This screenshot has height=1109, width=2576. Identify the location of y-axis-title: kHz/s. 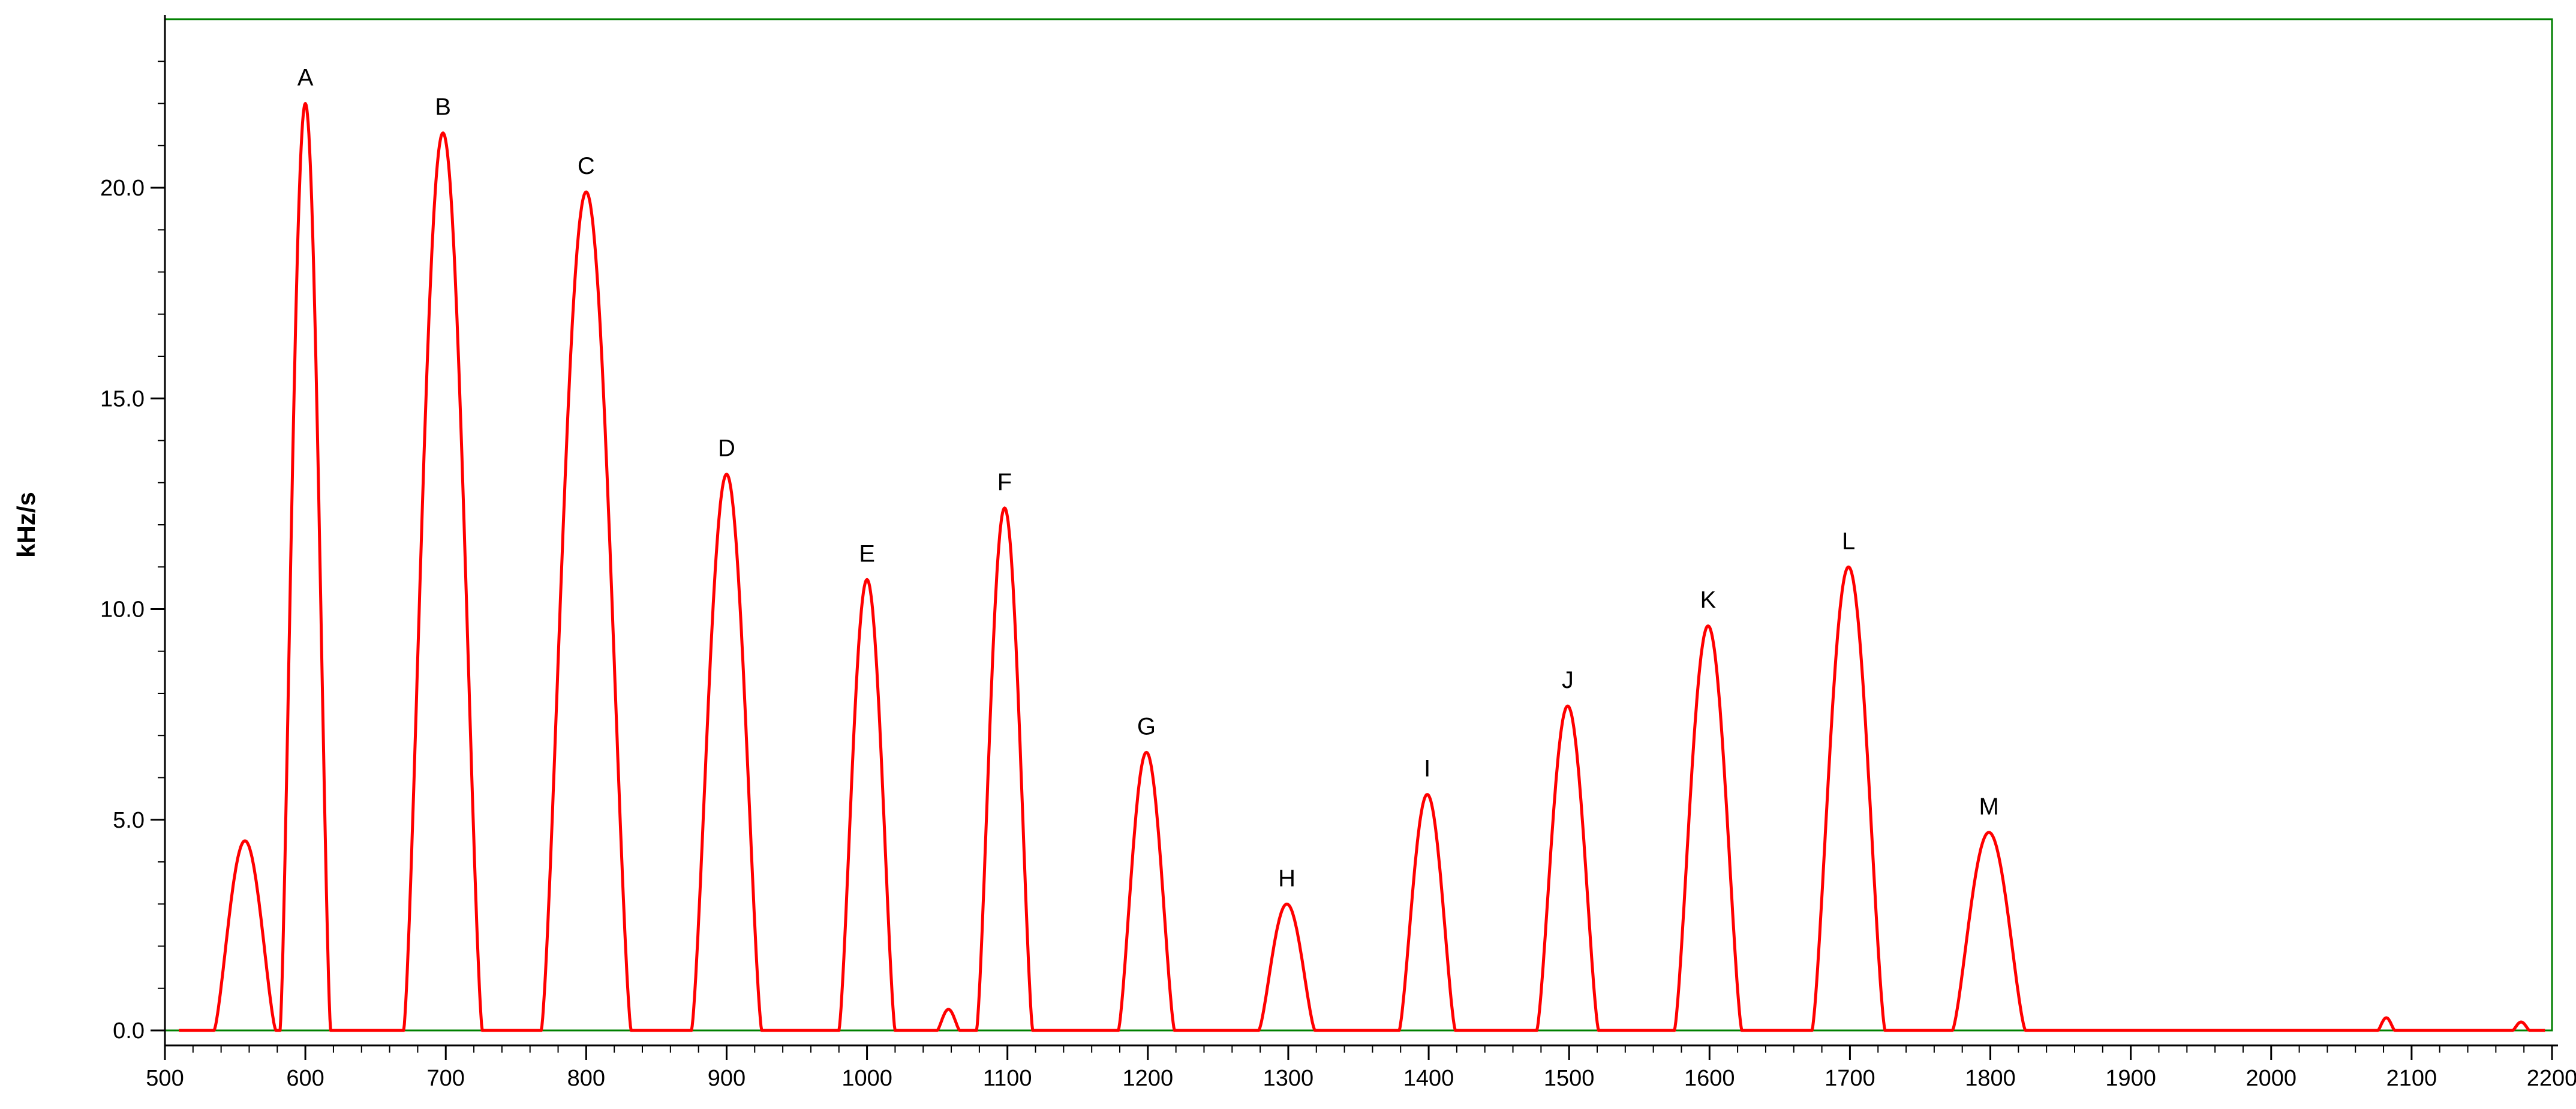
(26, 525).